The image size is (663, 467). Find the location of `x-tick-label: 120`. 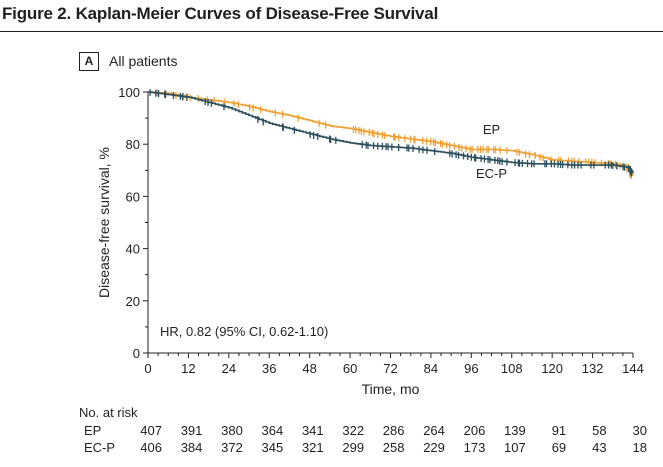

x-tick-label: 120 is located at coordinates (552, 368).